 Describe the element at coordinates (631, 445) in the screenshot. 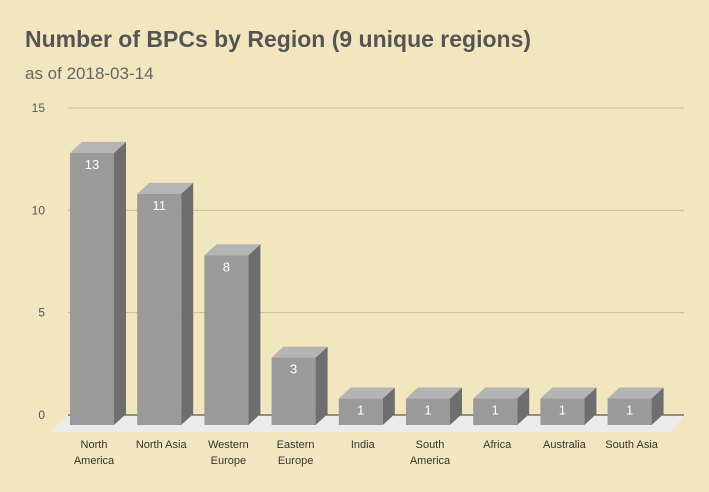

I see `x-tick-label: South Asia` at that location.